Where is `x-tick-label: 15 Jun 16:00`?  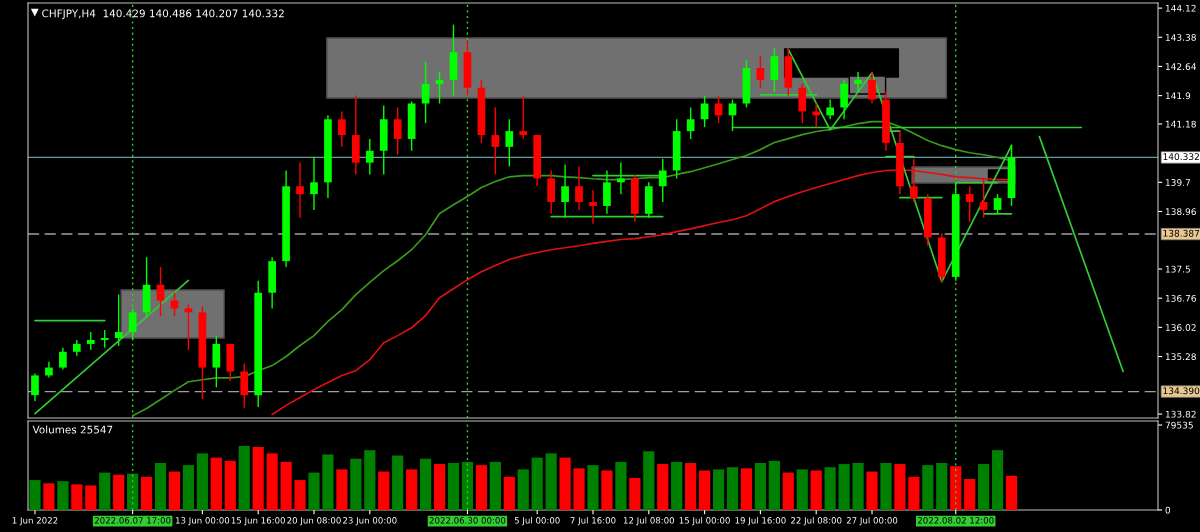 x-tick-label: 15 Jun 16:00 is located at coordinates (258, 521).